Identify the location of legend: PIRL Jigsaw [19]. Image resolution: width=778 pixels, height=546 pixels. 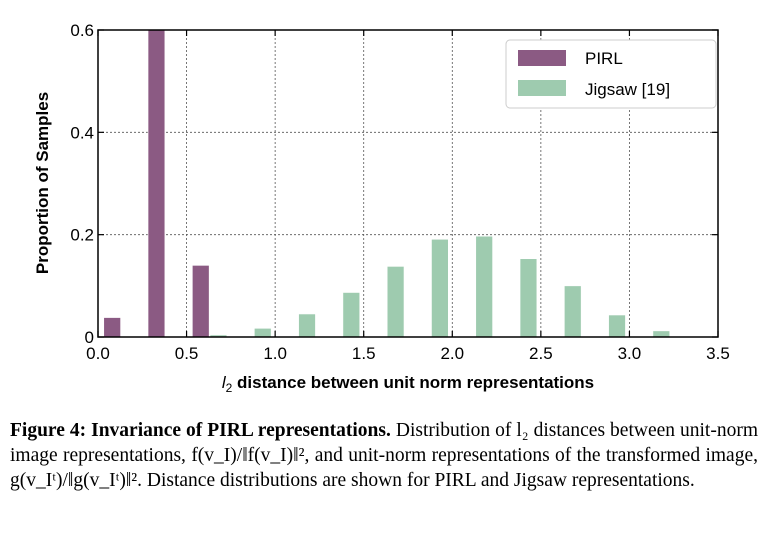
(611, 74).